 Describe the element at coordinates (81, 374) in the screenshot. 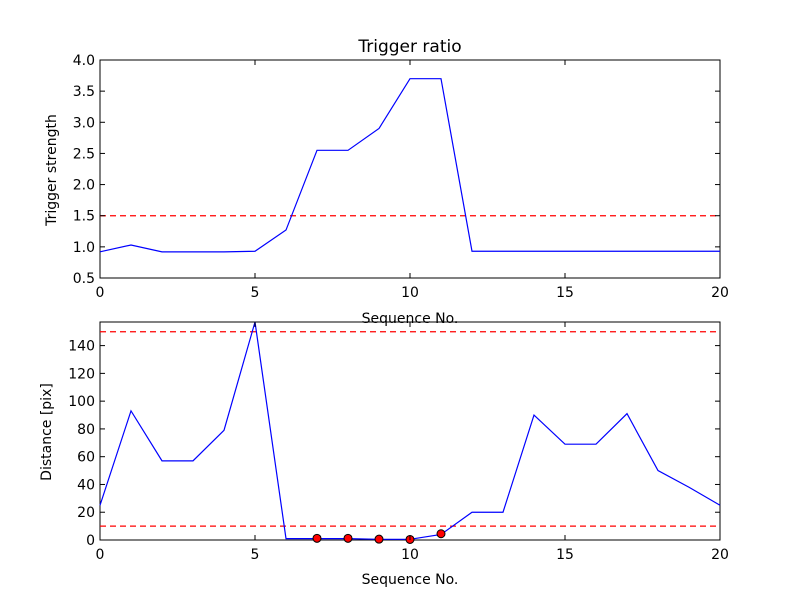

I see `y-tick-label: 120` at that location.